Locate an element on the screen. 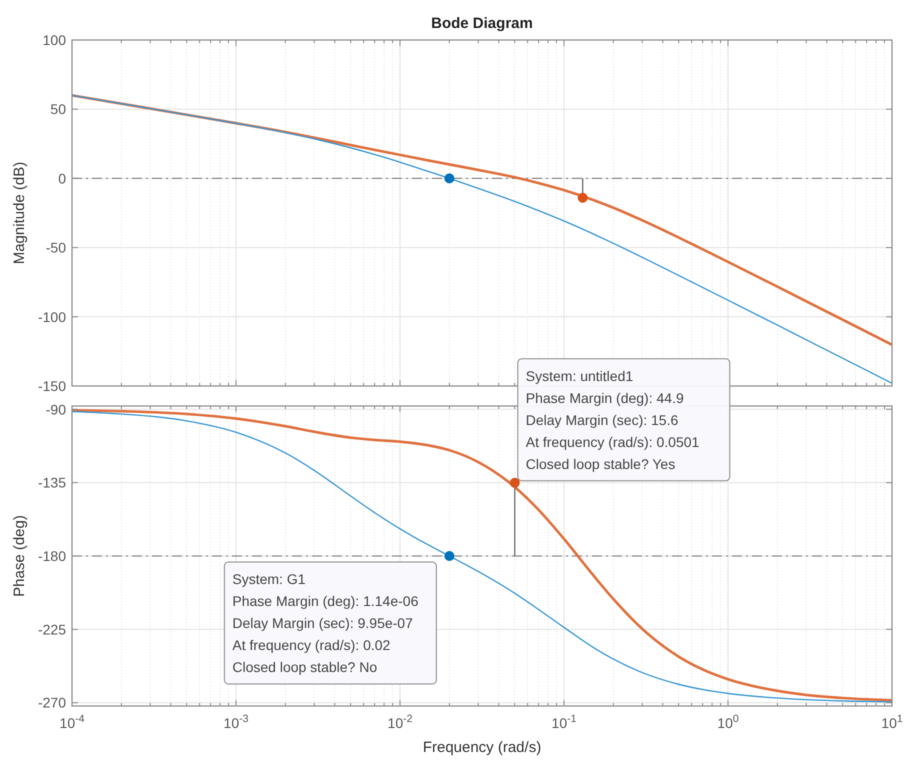  y-axis-title: Phase (deg) is located at coordinates (19, 556).